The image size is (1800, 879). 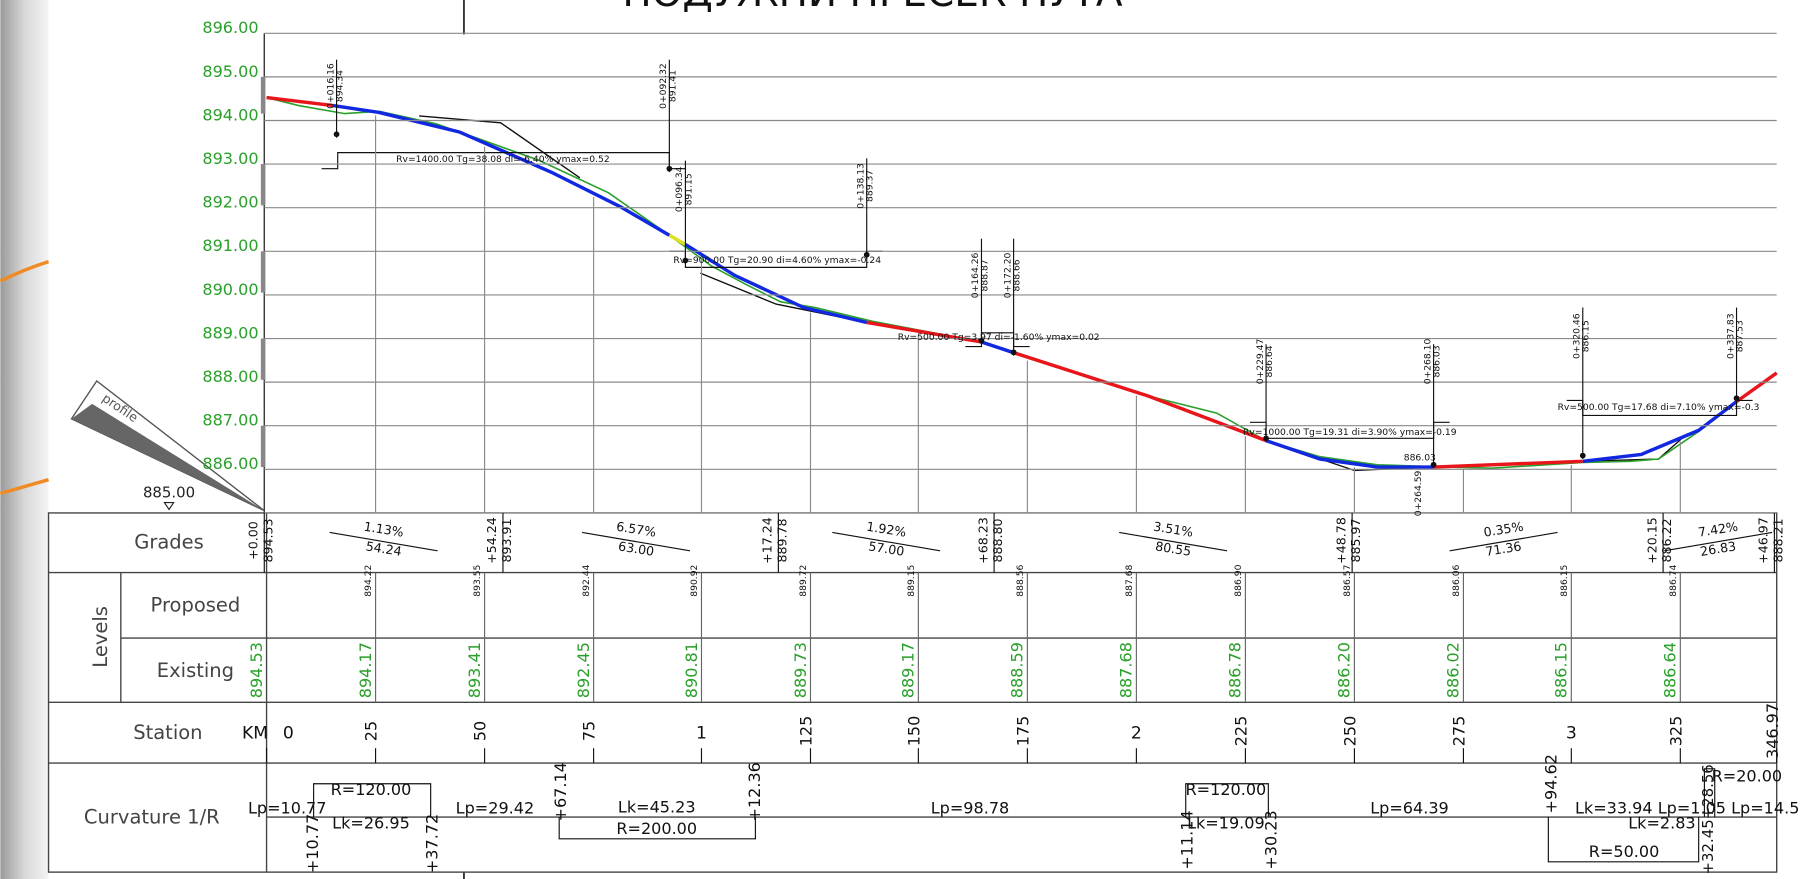 What do you see at coordinates (911, 580) in the screenshot?
I see `proposed-level: 889.15` at bounding box center [911, 580].